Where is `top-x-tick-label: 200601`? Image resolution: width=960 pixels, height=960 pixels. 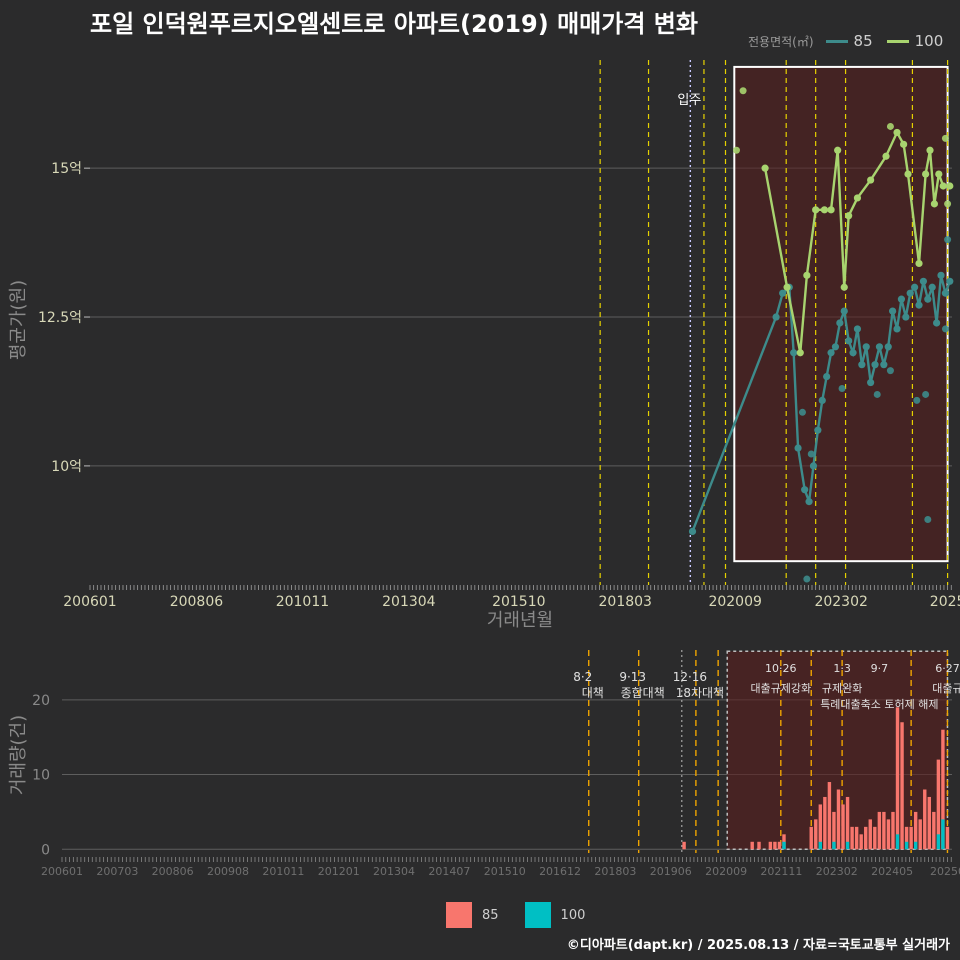 top-x-tick-label: 200601 is located at coordinates (89, 602).